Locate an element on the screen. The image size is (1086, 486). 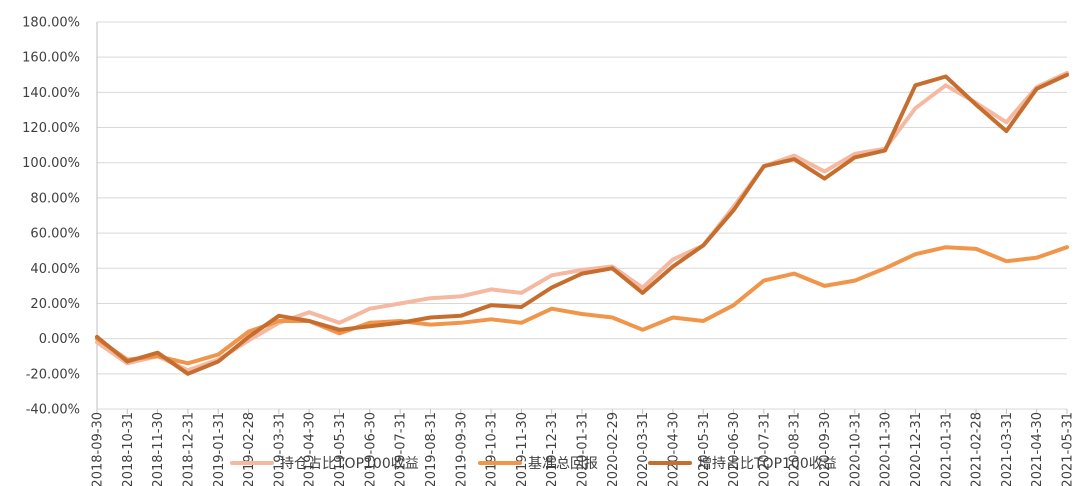
y-tick-label: 140.00% is located at coordinates (51, 93).